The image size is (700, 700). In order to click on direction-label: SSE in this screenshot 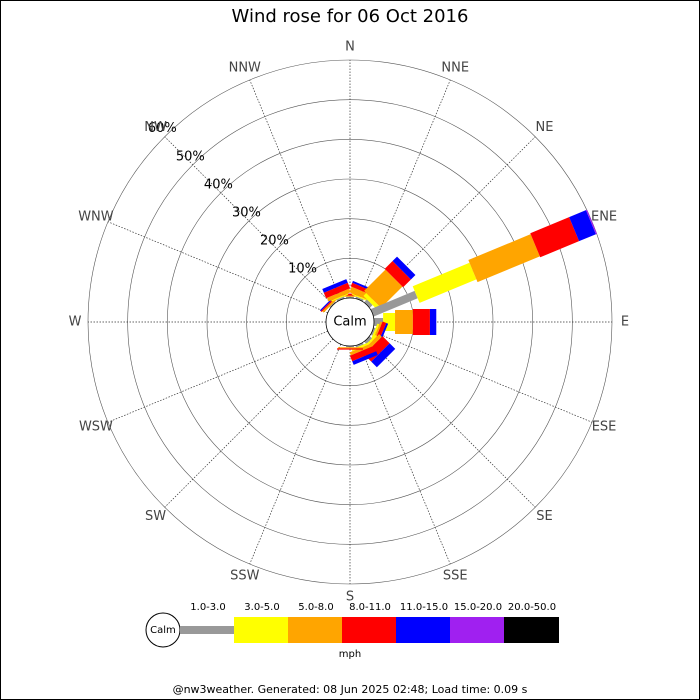, I will do `click(455, 576)`.